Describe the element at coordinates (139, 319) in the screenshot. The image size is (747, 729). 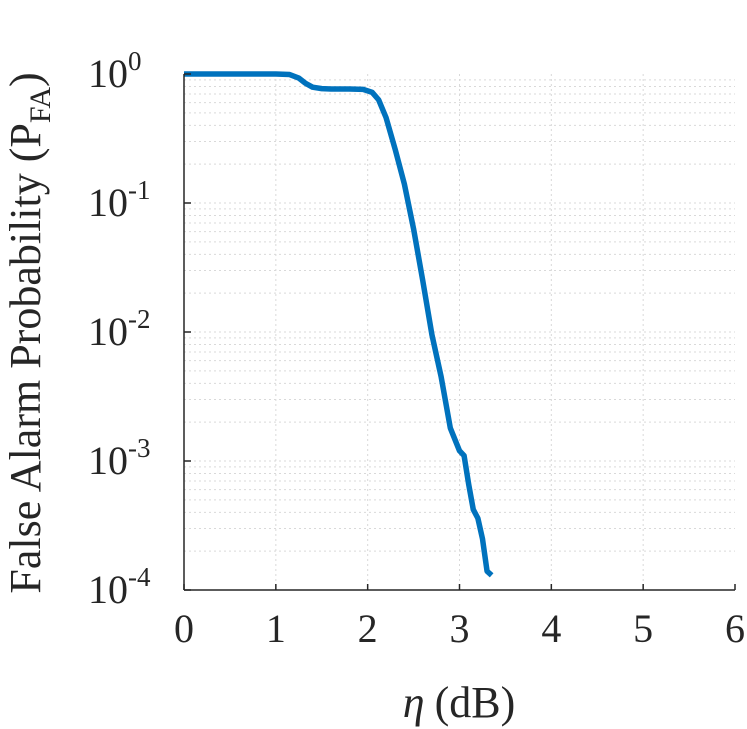
I see `y-tick-exponent: -2` at that location.